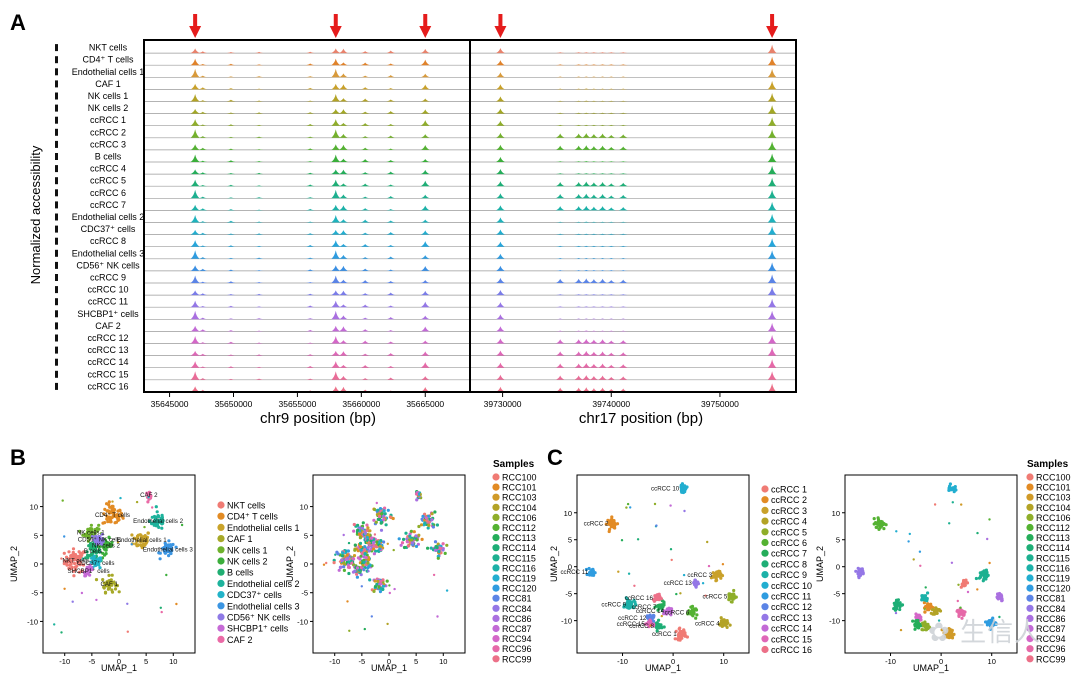 The width and height of the screenshot is (1080, 675). What do you see at coordinates (1030, 487) in the screenshot?
I see `legend-swatch-rcc101` at bounding box center [1030, 487].